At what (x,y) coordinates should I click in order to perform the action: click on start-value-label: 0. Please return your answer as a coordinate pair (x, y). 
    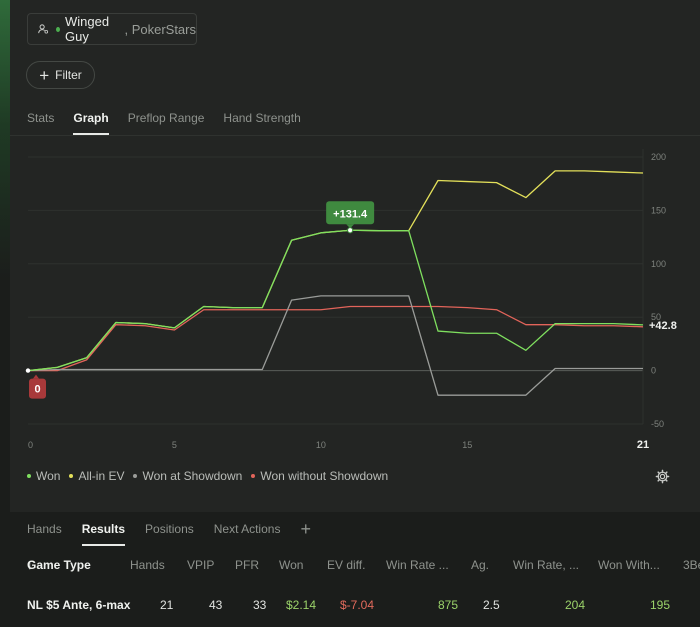
    Looking at the image, I should click on (37, 390).